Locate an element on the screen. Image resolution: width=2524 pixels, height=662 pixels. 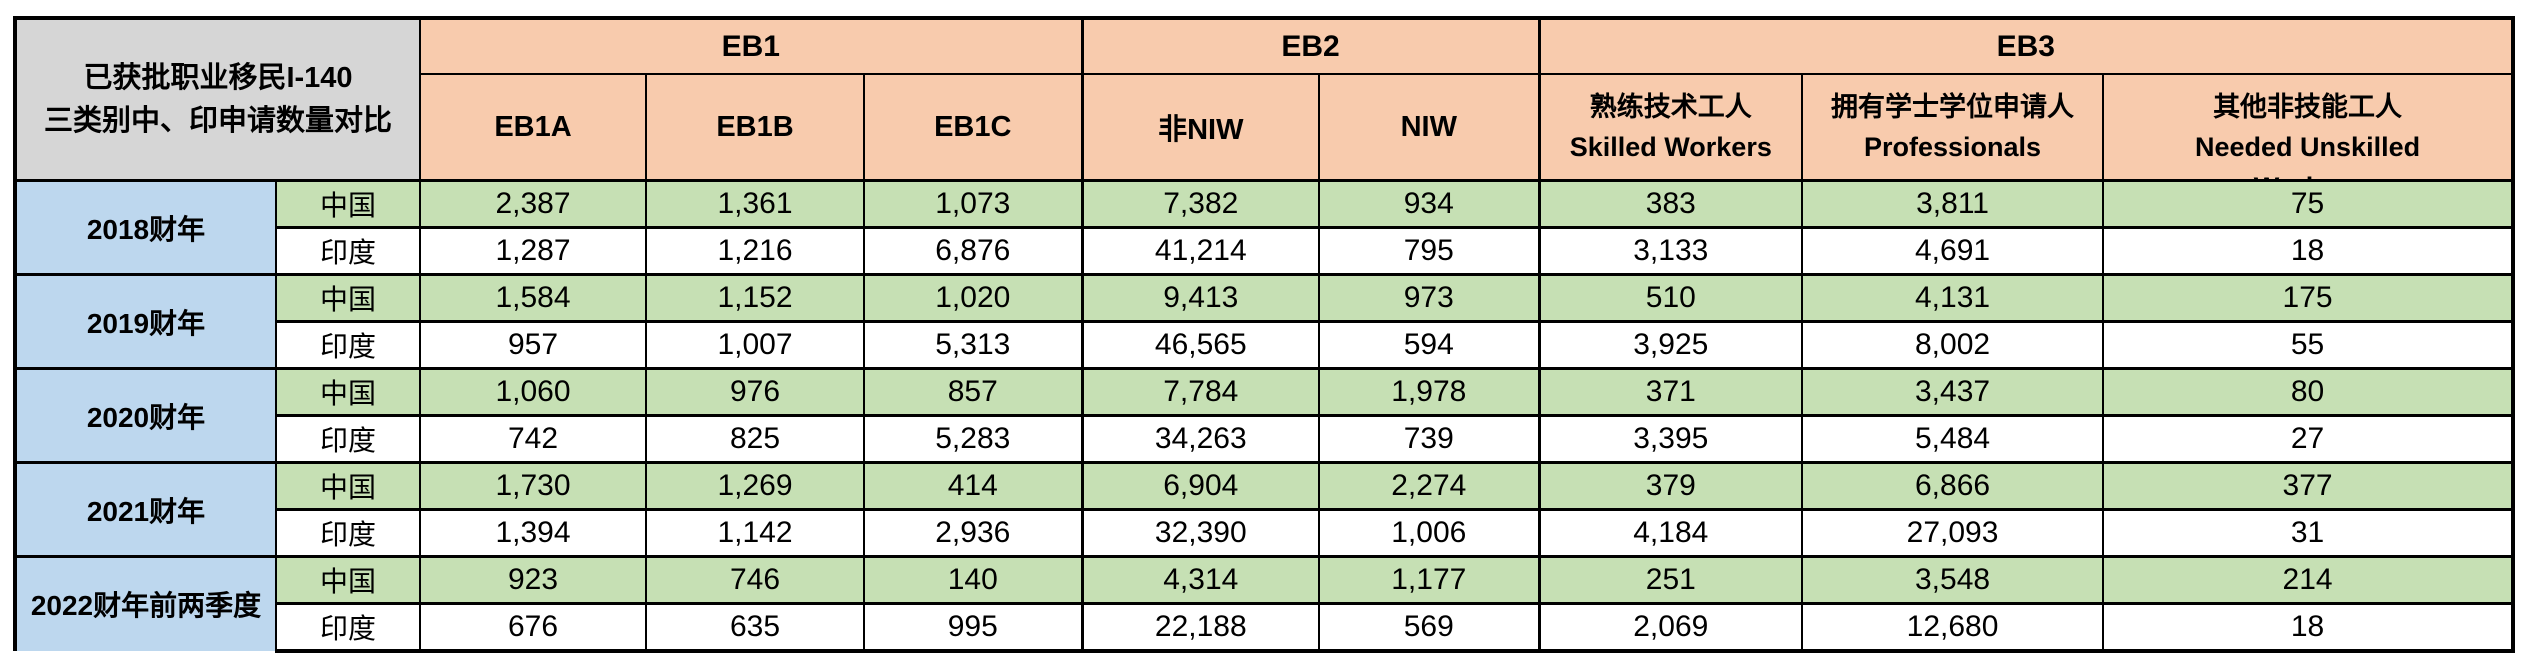
value-cell: 569 is located at coordinates (1429, 627).